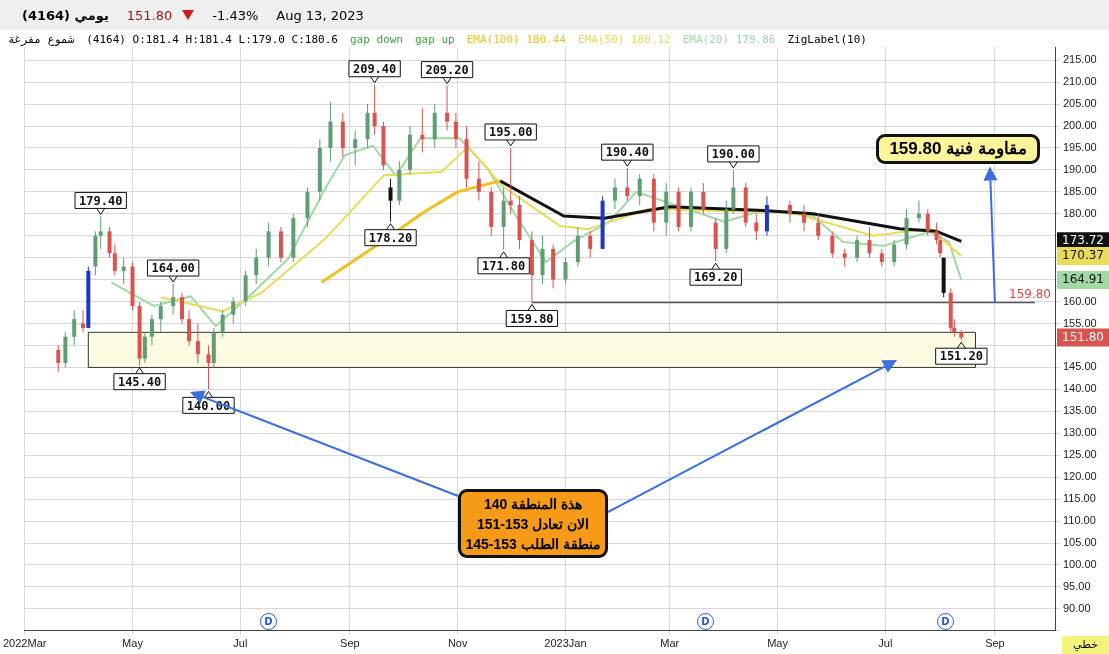  I want to click on text: gap down, so click(376, 39).